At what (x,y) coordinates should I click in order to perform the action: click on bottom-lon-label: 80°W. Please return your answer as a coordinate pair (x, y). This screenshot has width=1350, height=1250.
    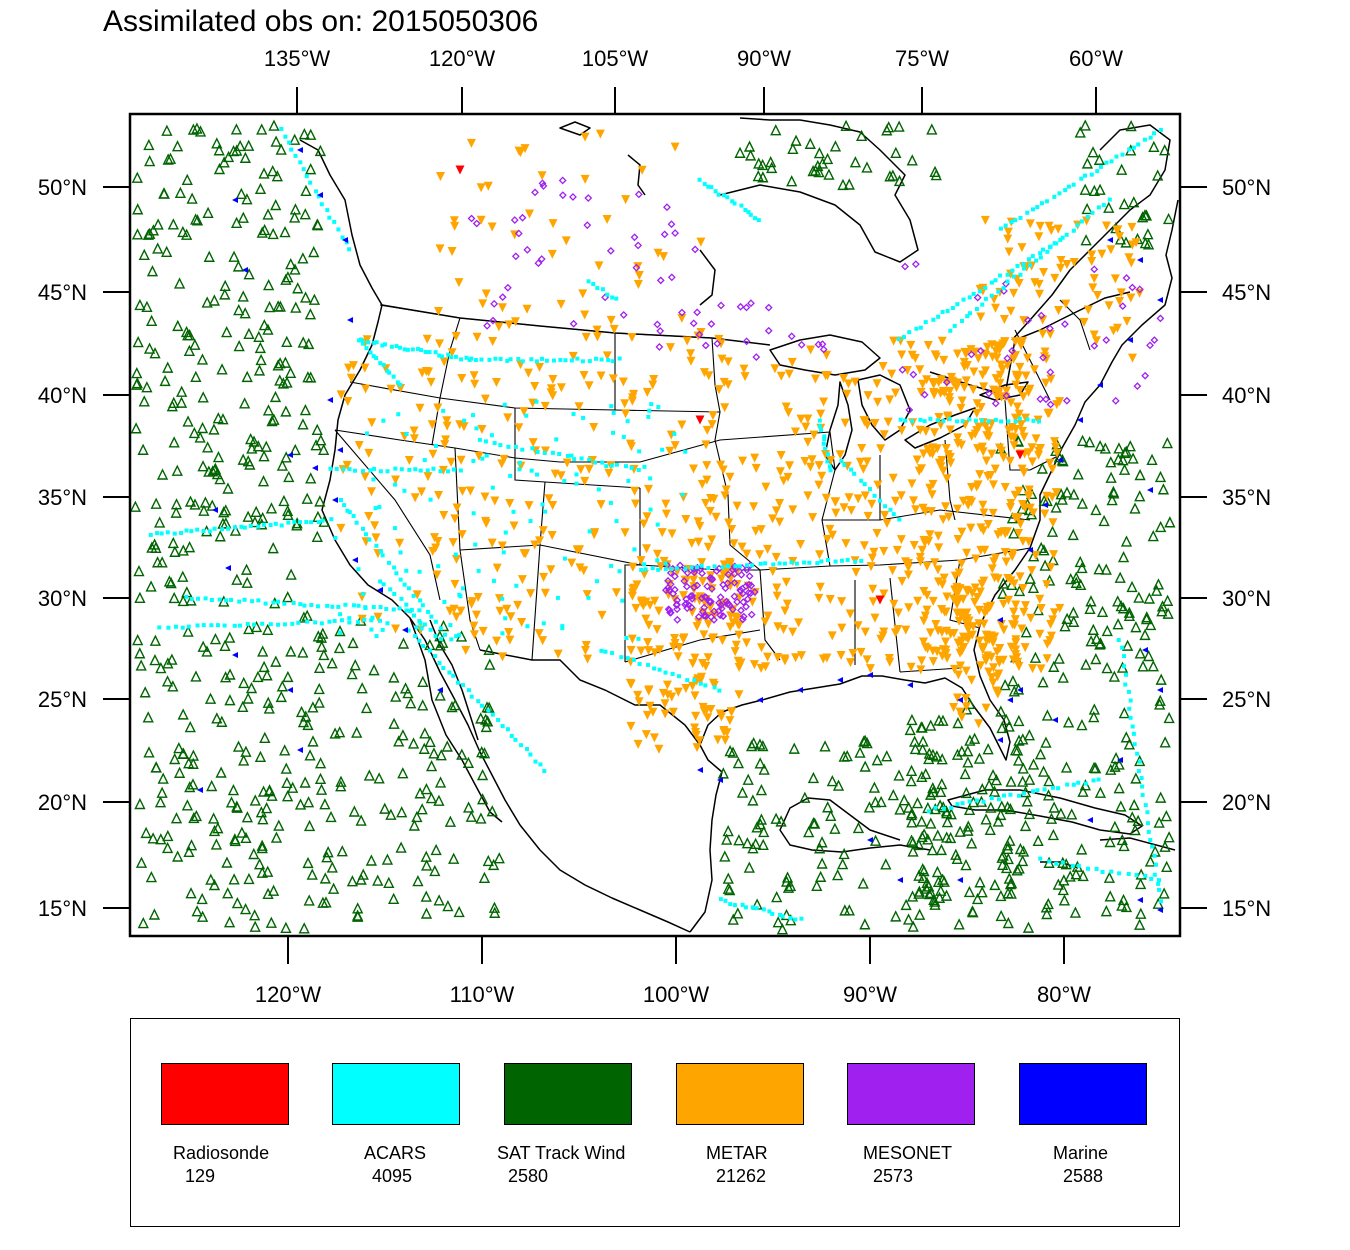
    Looking at the image, I should click on (1064, 994).